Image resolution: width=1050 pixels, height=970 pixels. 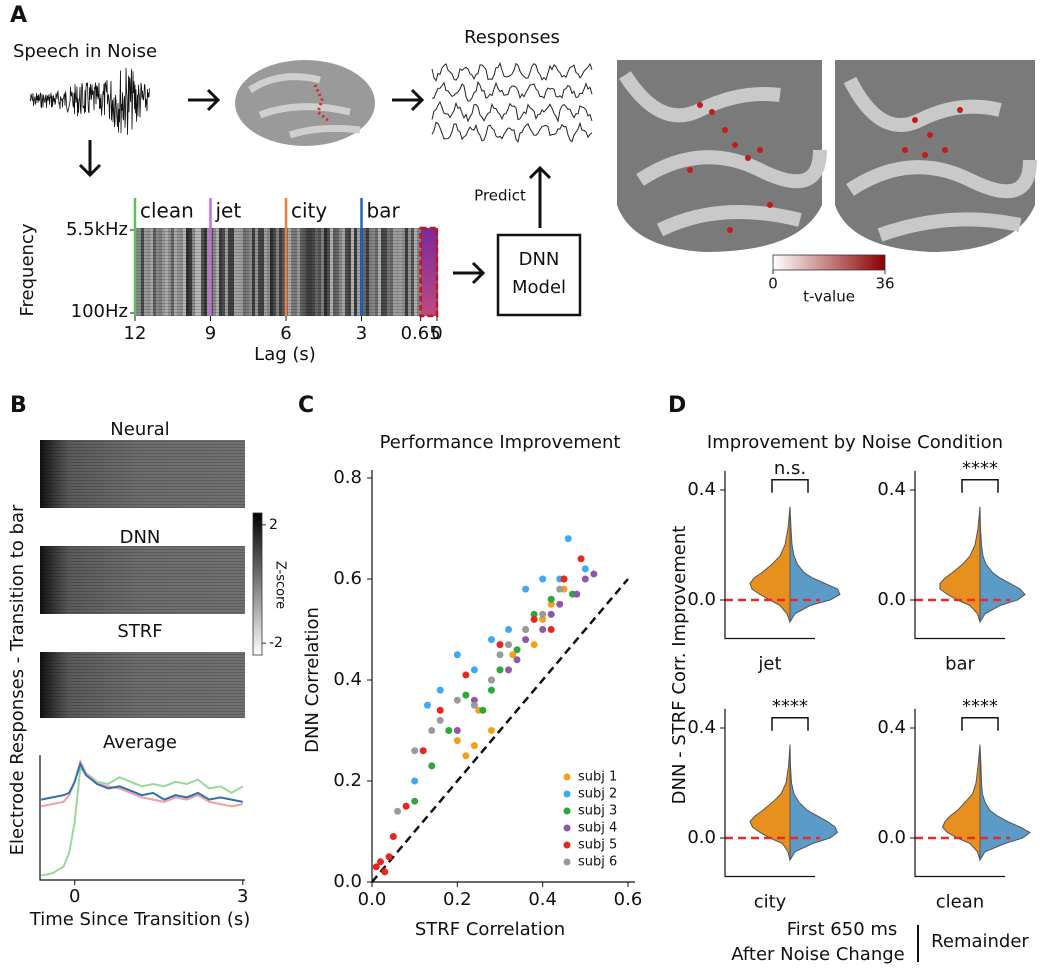 I want to click on y-axis-label: Frequency, so click(x=27, y=269).